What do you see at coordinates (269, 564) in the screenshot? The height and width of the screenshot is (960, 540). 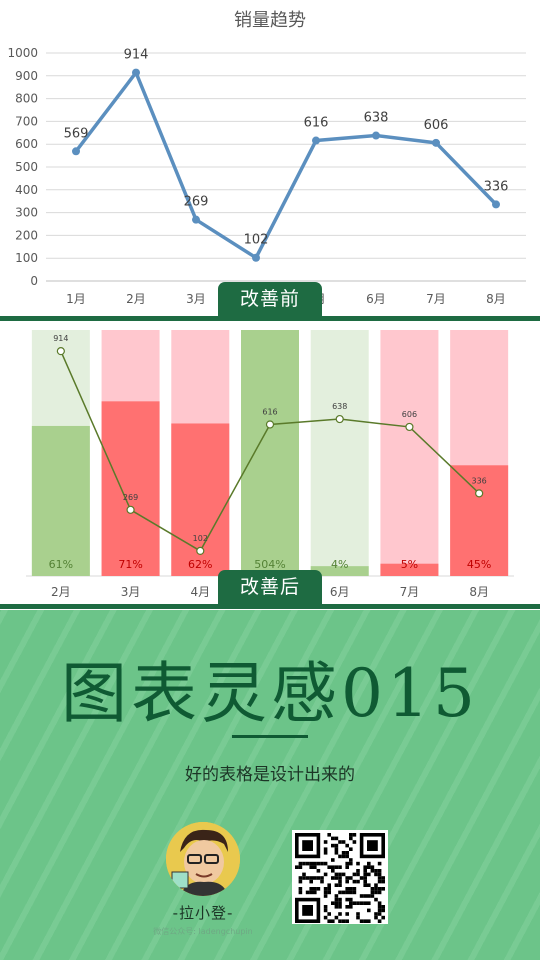 I see `pct-label: 504%` at bounding box center [269, 564].